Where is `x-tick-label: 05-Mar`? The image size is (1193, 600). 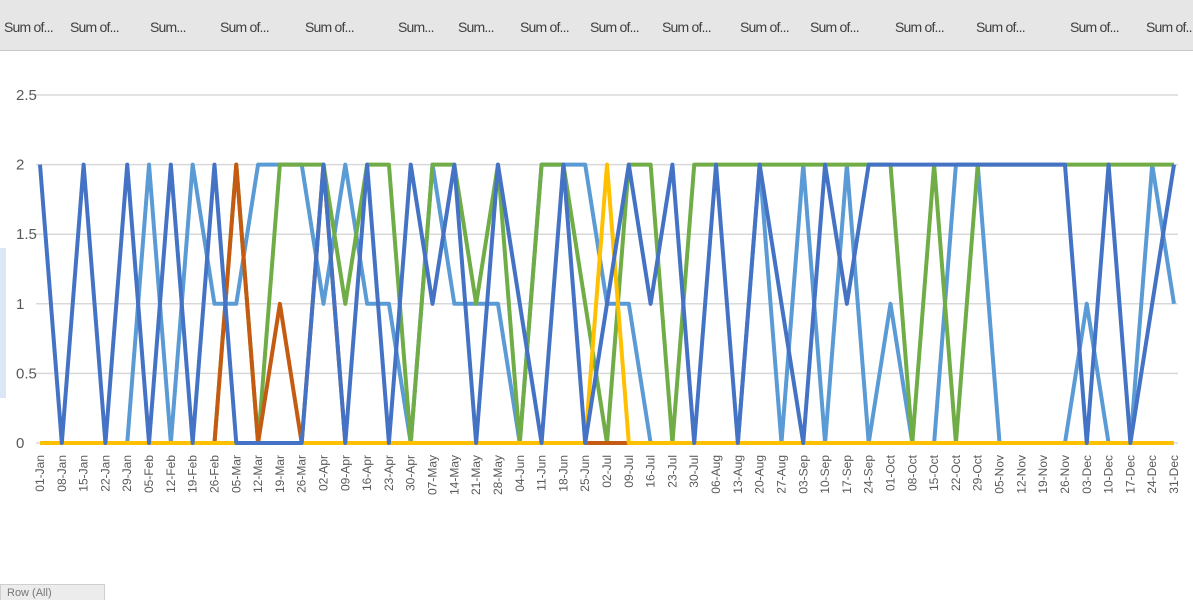 x-tick-label: 05-Mar is located at coordinates (236, 474).